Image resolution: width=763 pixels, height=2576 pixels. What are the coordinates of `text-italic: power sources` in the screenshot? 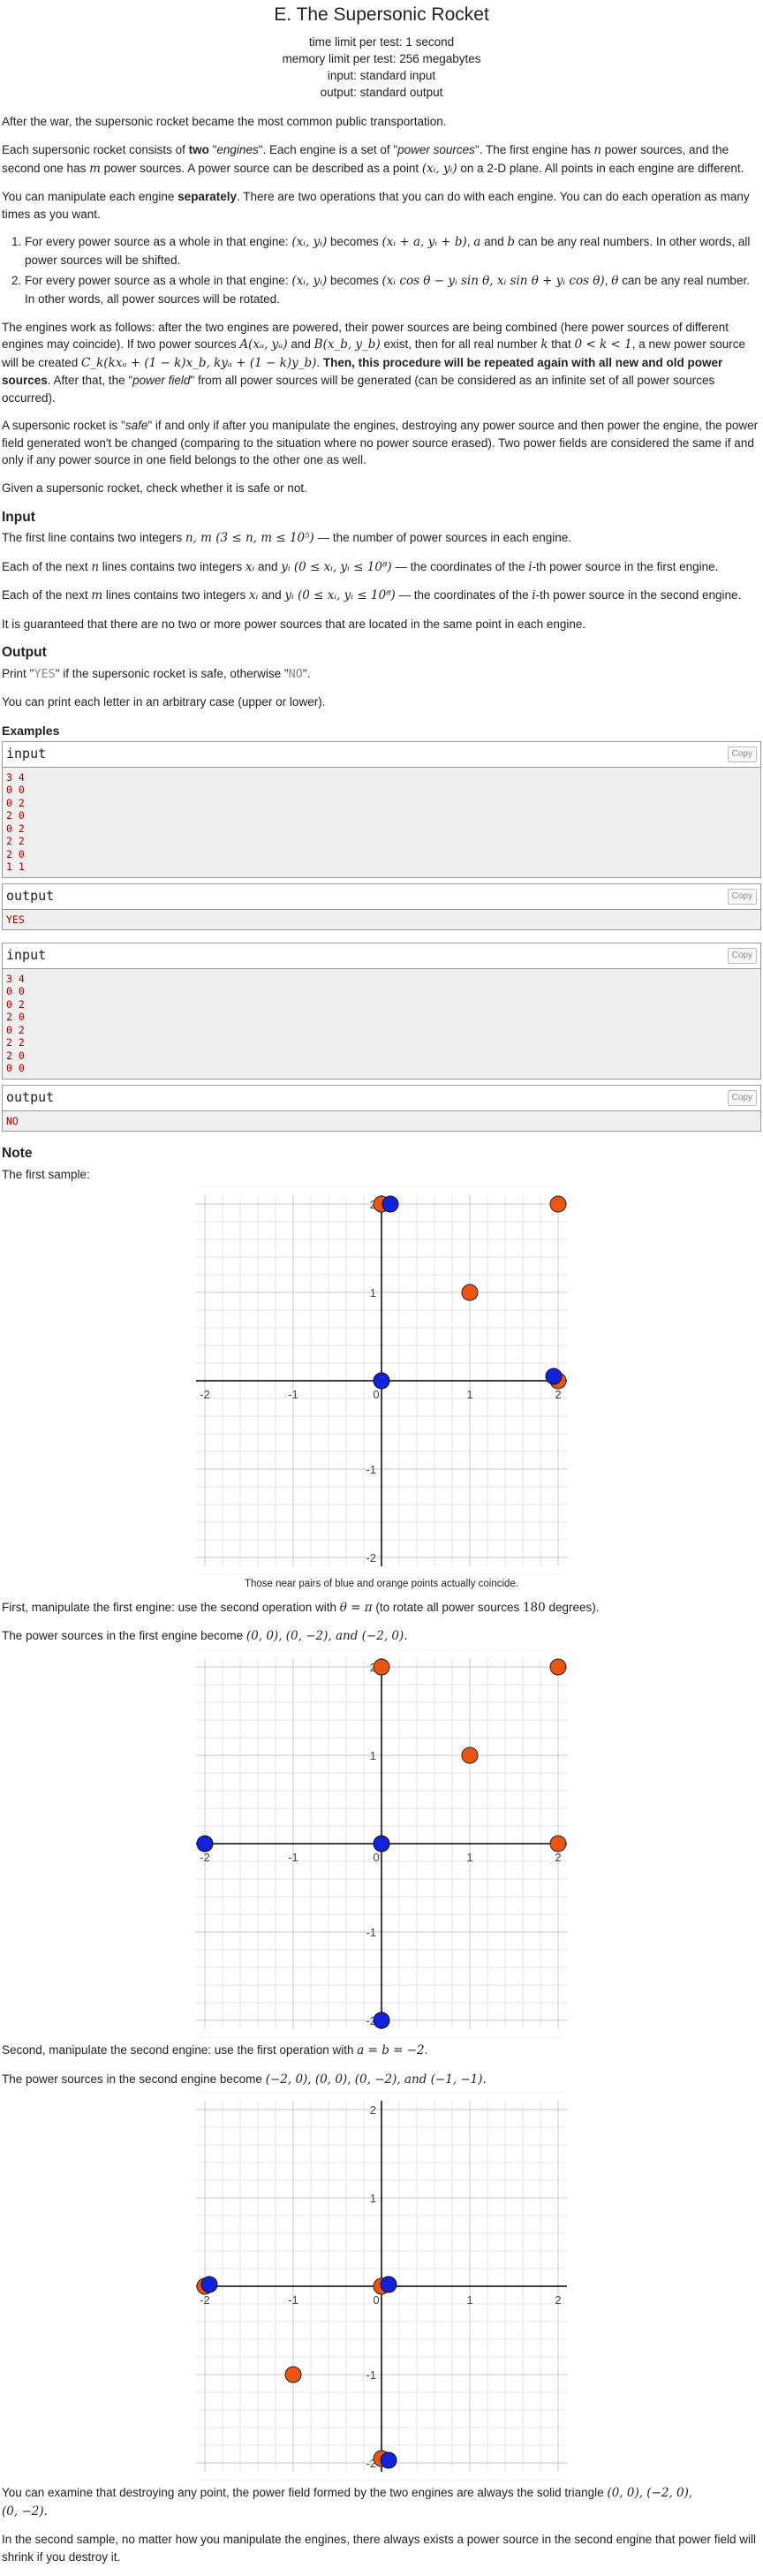 It's located at (436, 149).